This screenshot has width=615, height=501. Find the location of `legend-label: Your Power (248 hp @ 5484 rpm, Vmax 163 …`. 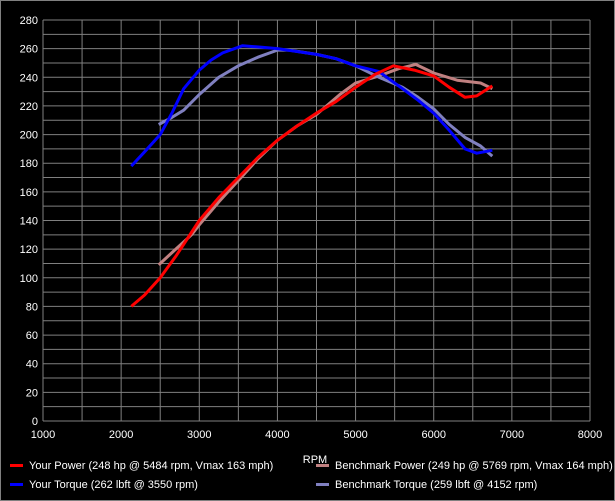

legend-label: Your Power (248 hp @ 5484 rpm, Vmax 163 … is located at coordinates (151, 466).